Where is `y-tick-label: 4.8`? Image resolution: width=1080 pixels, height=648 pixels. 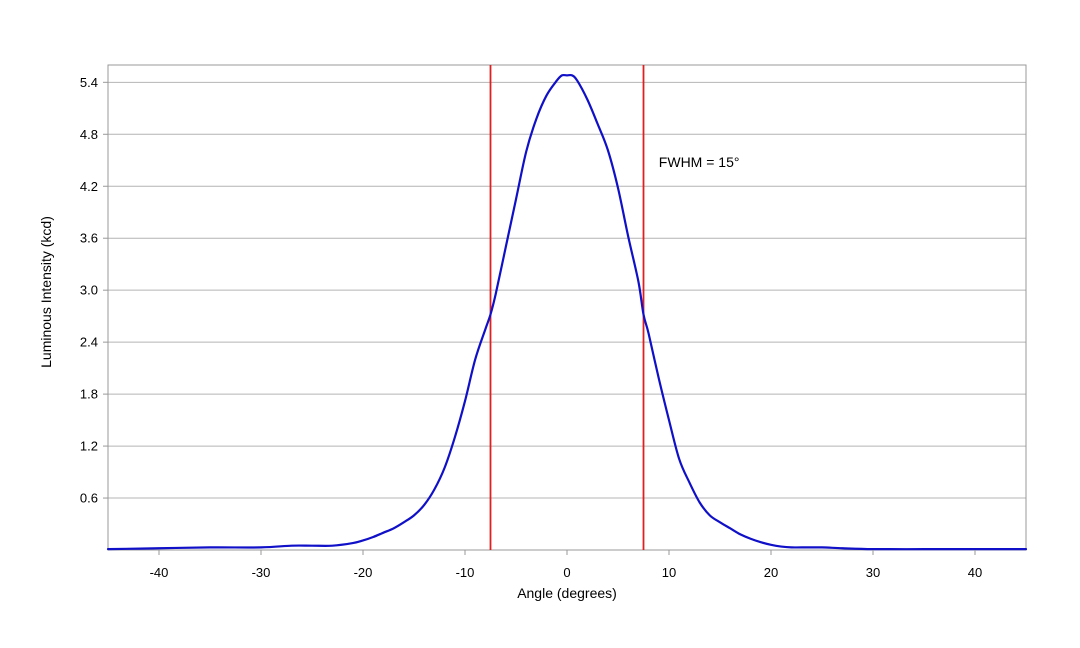 y-tick-label: 4.8 is located at coordinates (89, 134).